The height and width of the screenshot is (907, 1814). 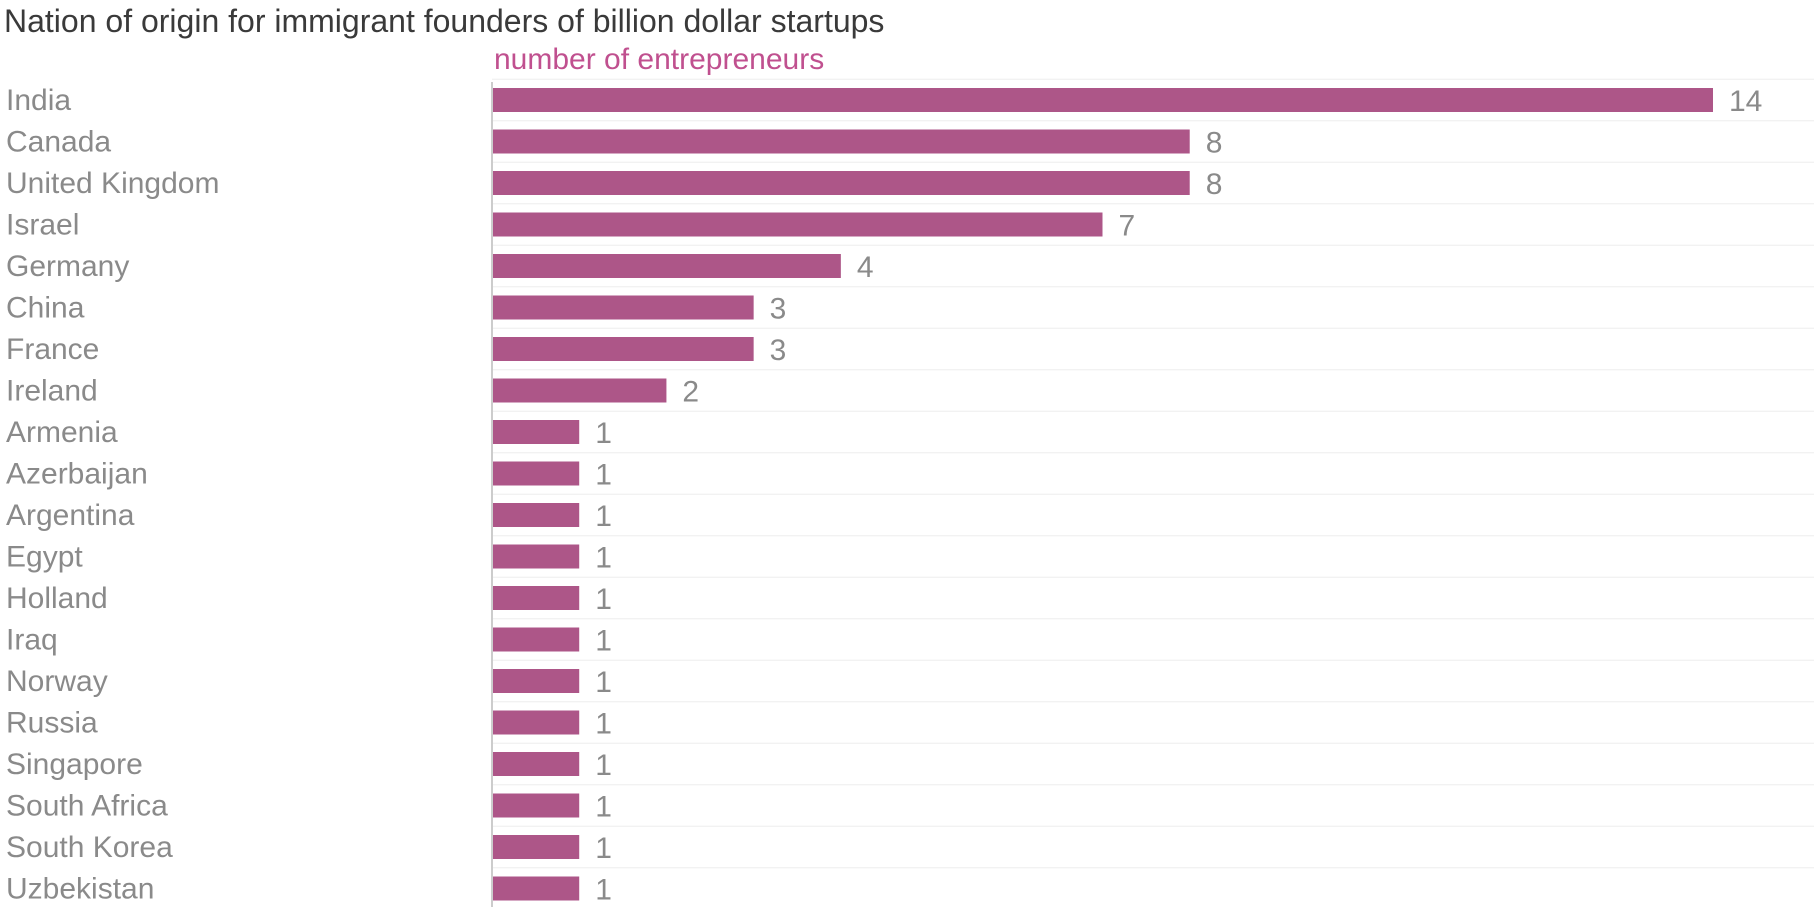 What do you see at coordinates (70, 515) in the screenshot?
I see `category-label: Argentina` at bounding box center [70, 515].